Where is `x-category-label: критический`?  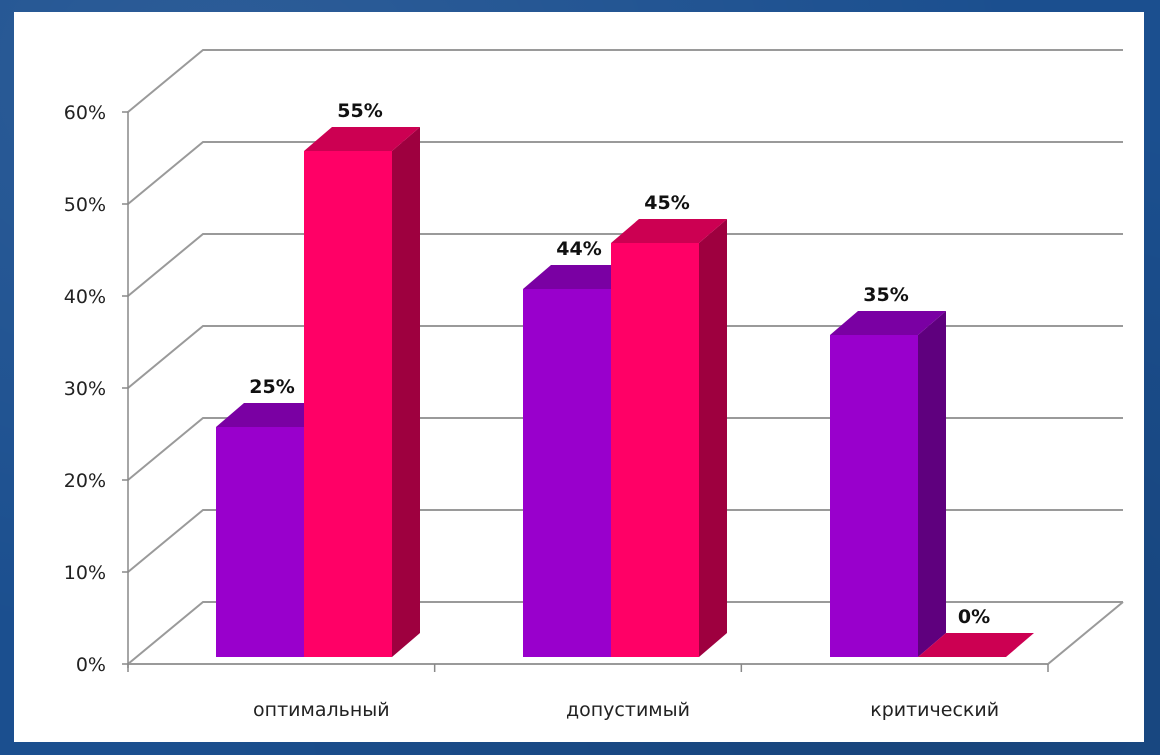
x-category-label: критический is located at coordinates (934, 710).